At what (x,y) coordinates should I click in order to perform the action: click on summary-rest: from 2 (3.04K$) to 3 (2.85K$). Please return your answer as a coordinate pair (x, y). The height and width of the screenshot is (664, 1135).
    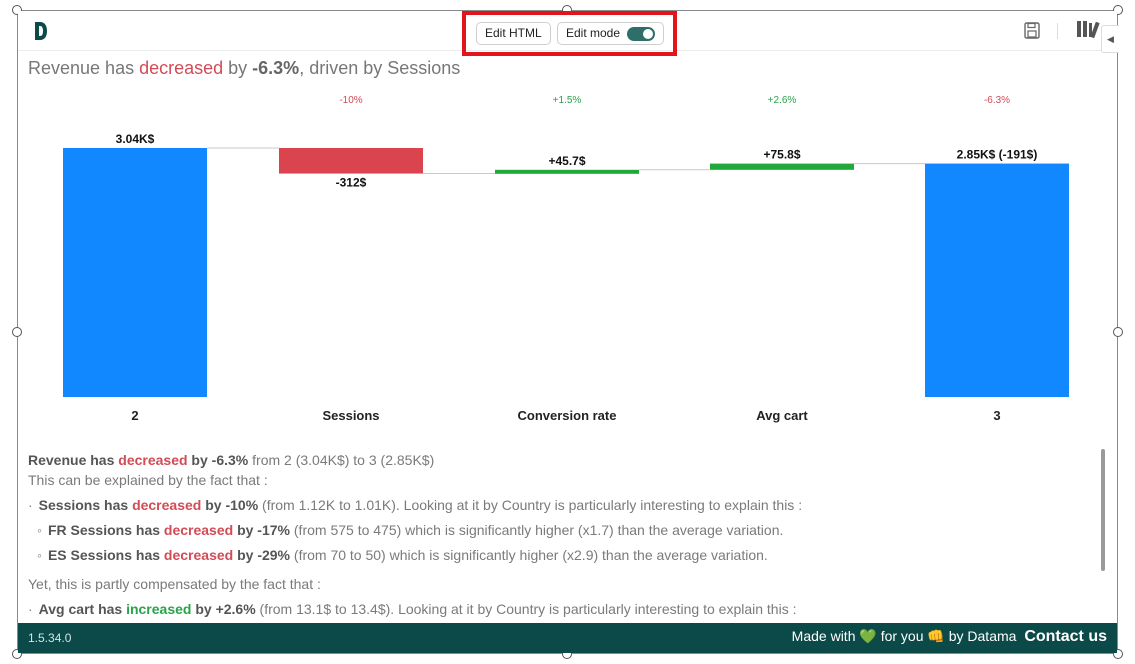
    Looking at the image, I should click on (341, 460).